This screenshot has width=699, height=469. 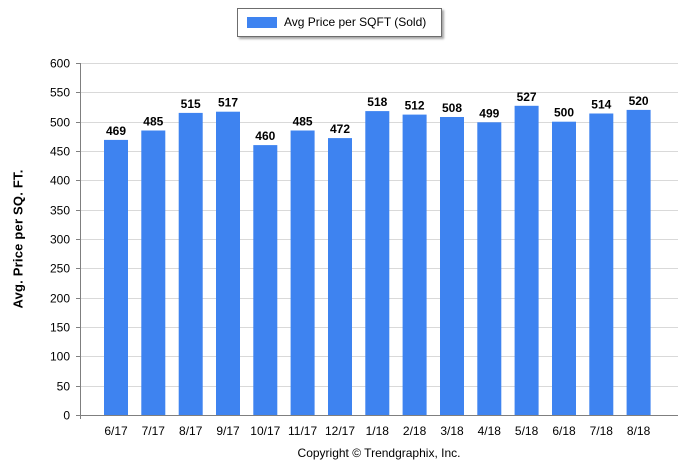 I want to click on x-tick-label: 4/18, so click(x=490, y=431).